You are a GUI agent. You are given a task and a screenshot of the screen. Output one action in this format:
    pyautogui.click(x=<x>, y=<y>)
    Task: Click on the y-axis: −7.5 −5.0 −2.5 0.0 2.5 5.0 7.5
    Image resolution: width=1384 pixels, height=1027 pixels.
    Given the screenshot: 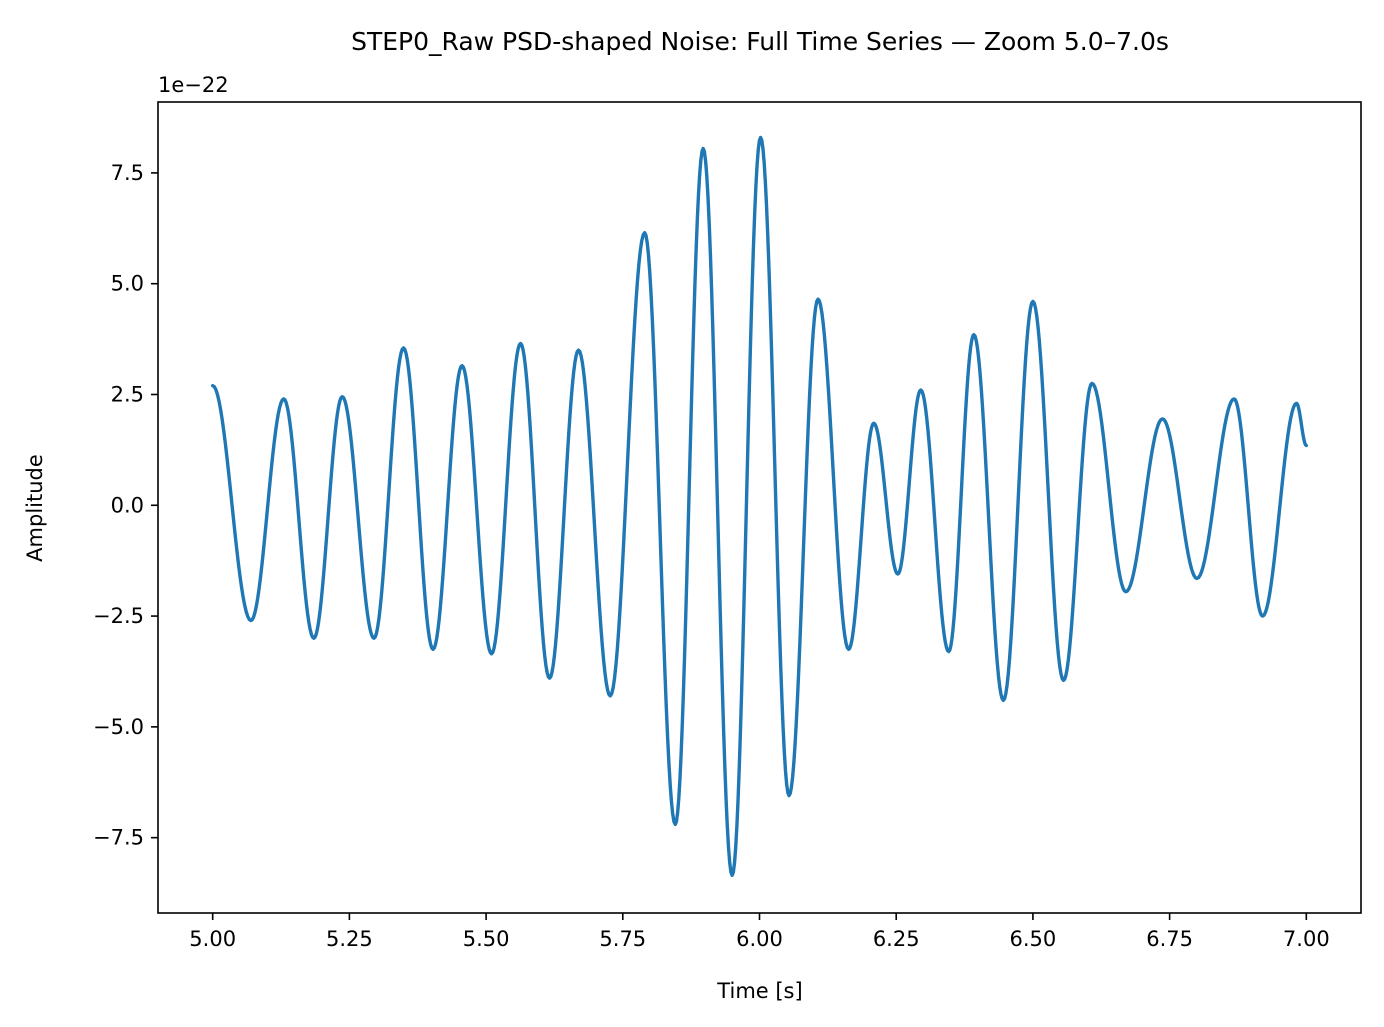 What is the action you would take?
    pyautogui.click(x=125, y=505)
    